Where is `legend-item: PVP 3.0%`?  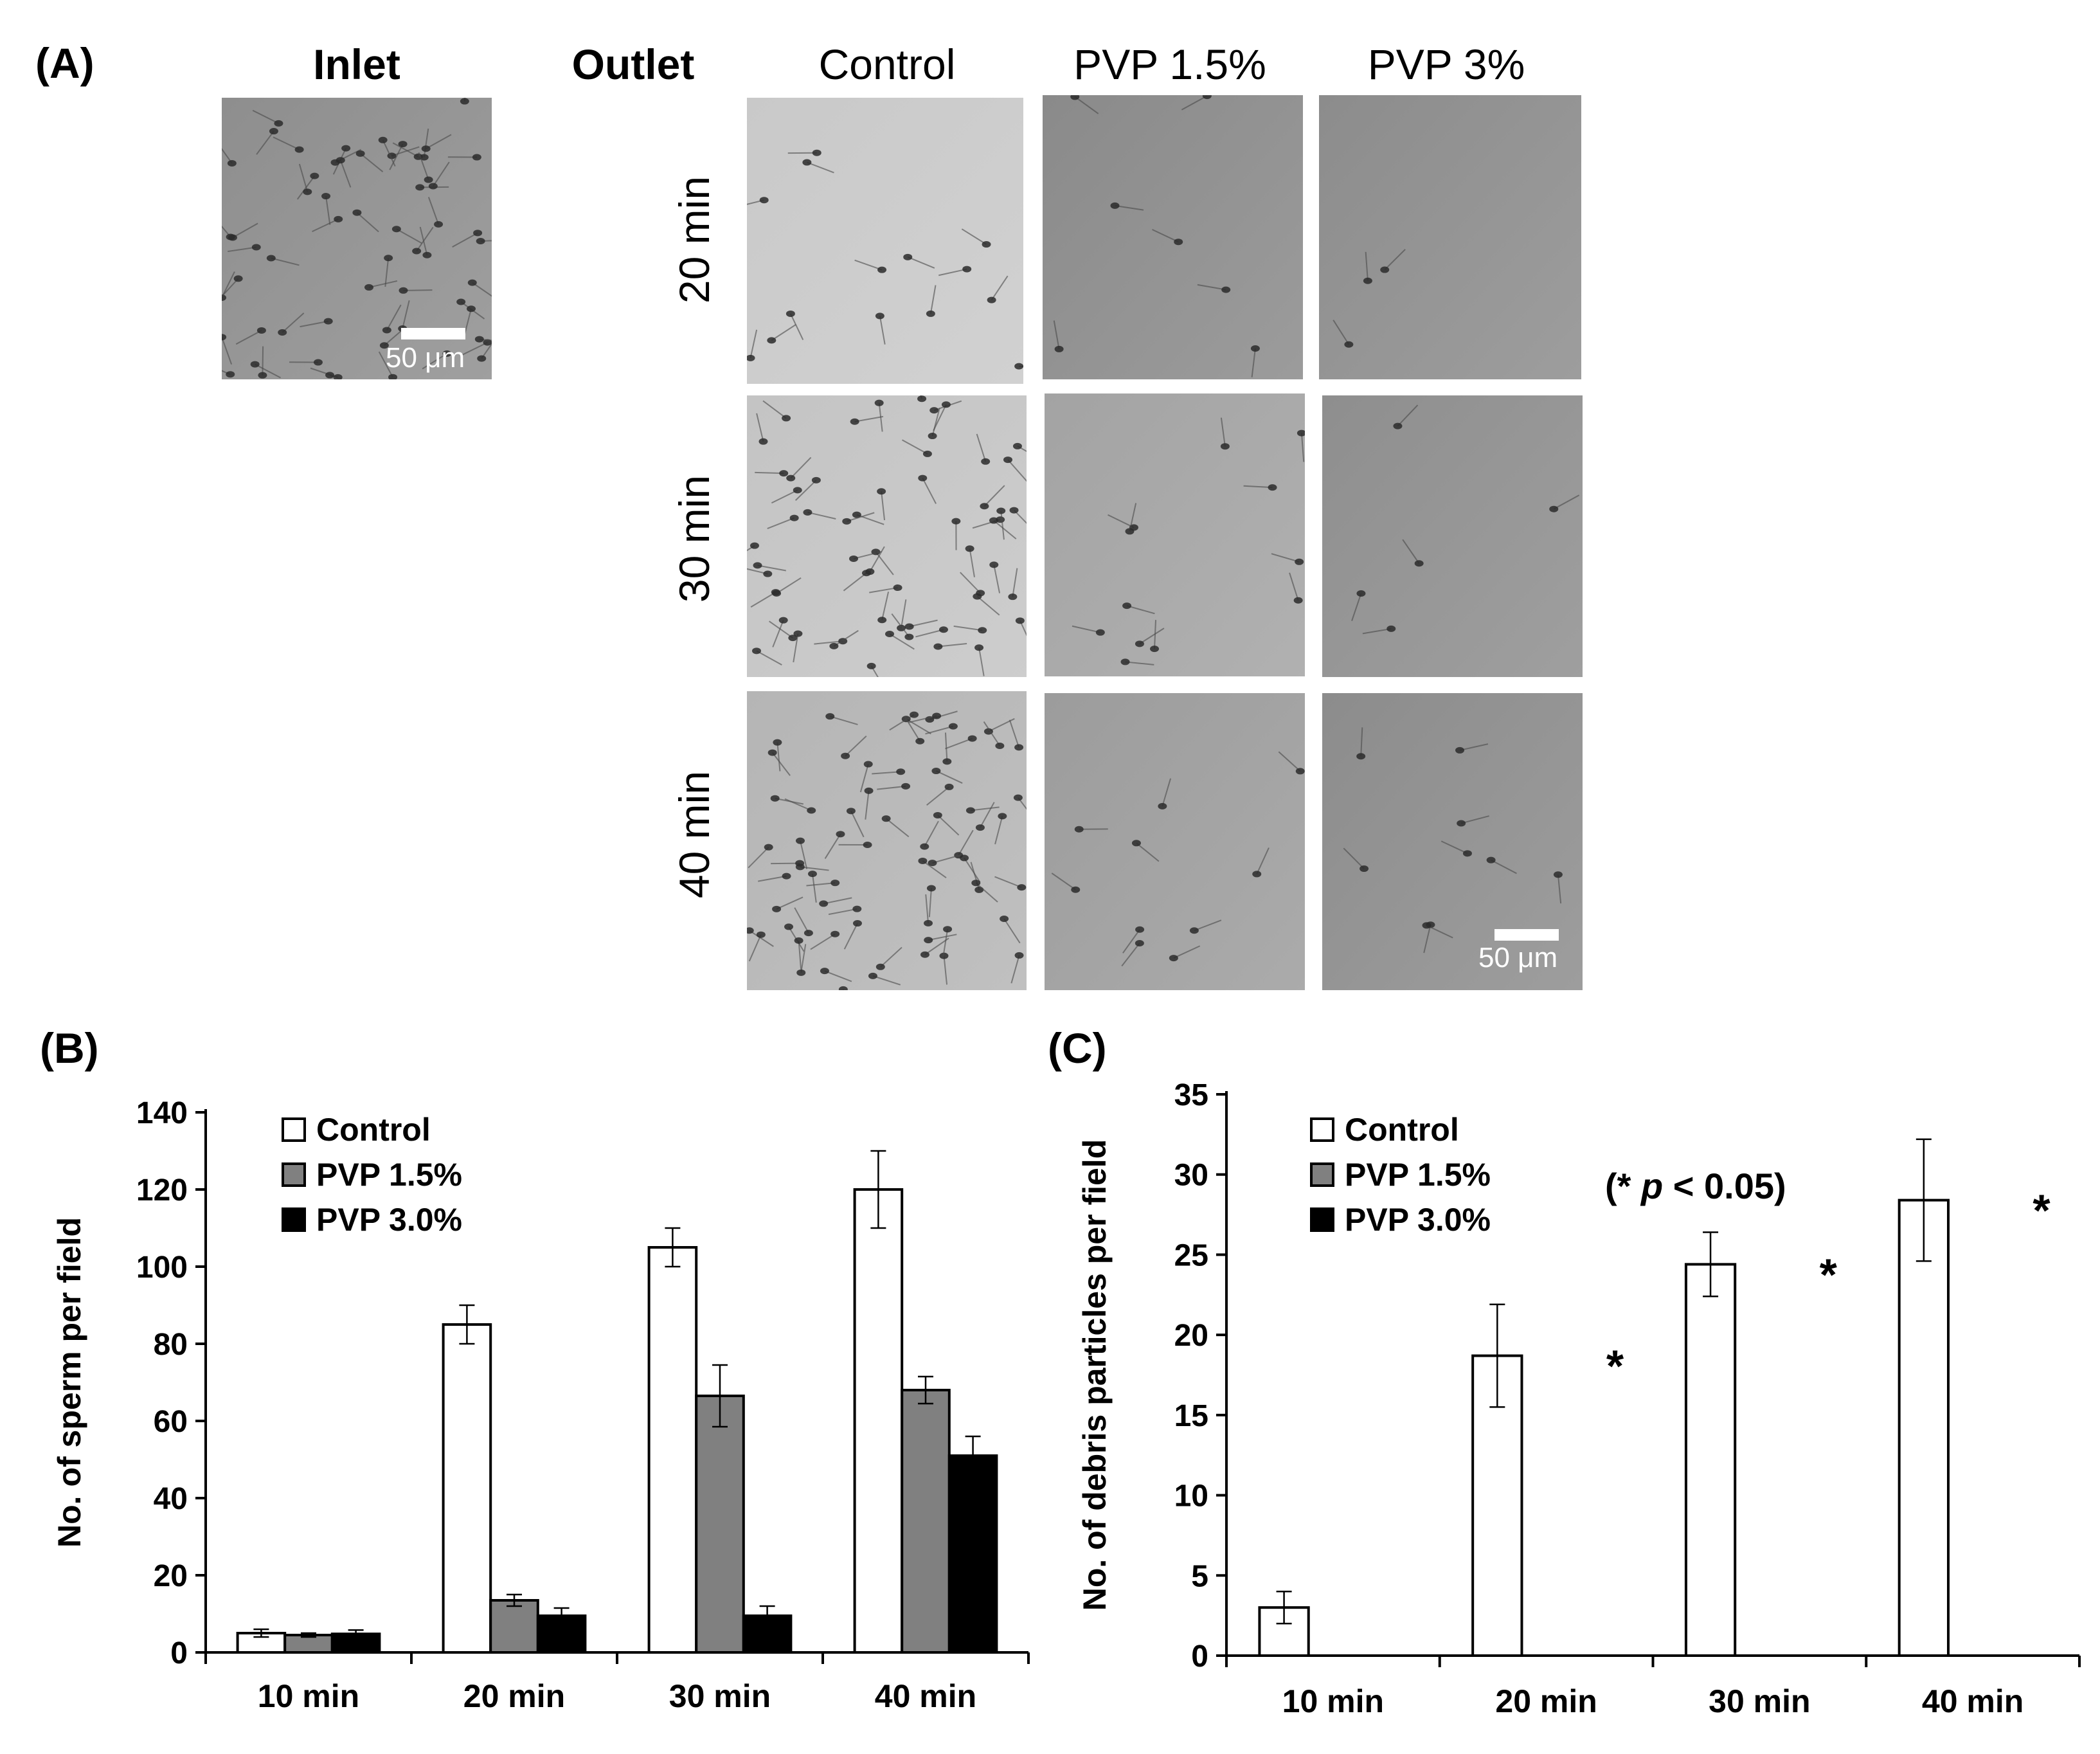 legend-item: PVP 3.0% is located at coordinates (1400, 1220).